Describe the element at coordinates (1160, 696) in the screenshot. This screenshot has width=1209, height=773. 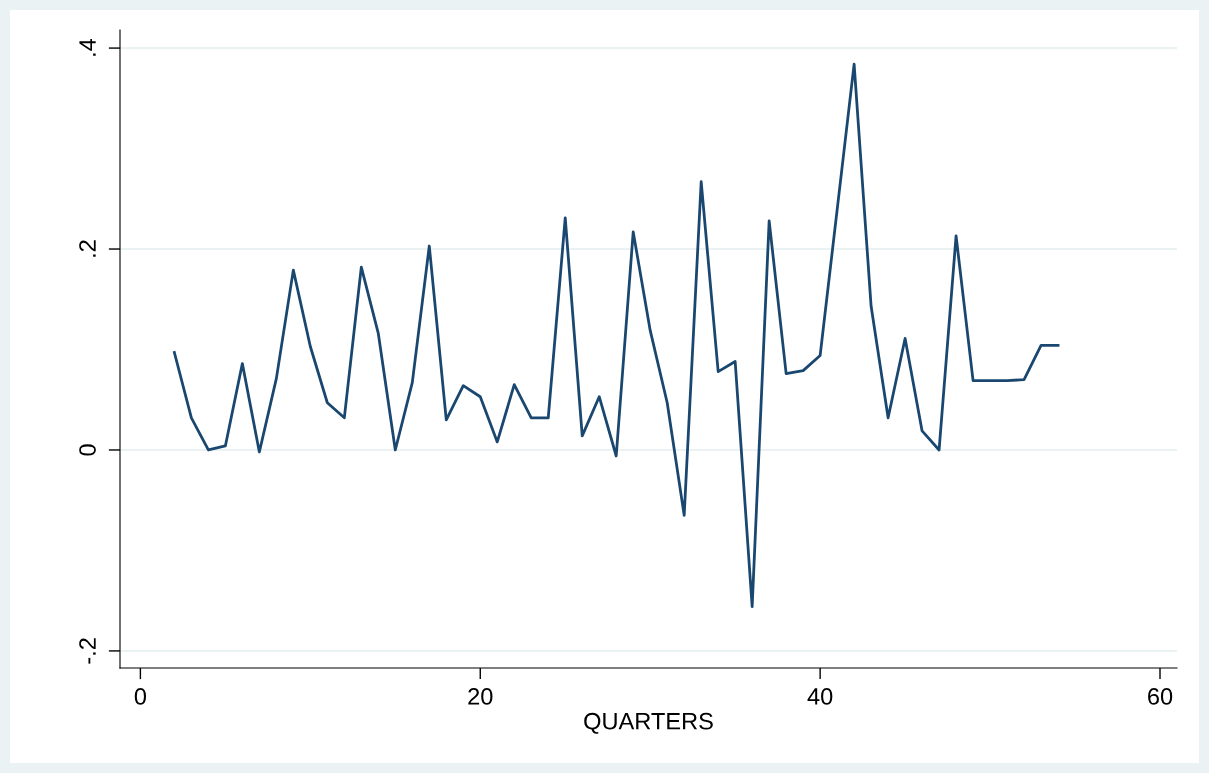
I see `x-tick-label: 60` at that location.